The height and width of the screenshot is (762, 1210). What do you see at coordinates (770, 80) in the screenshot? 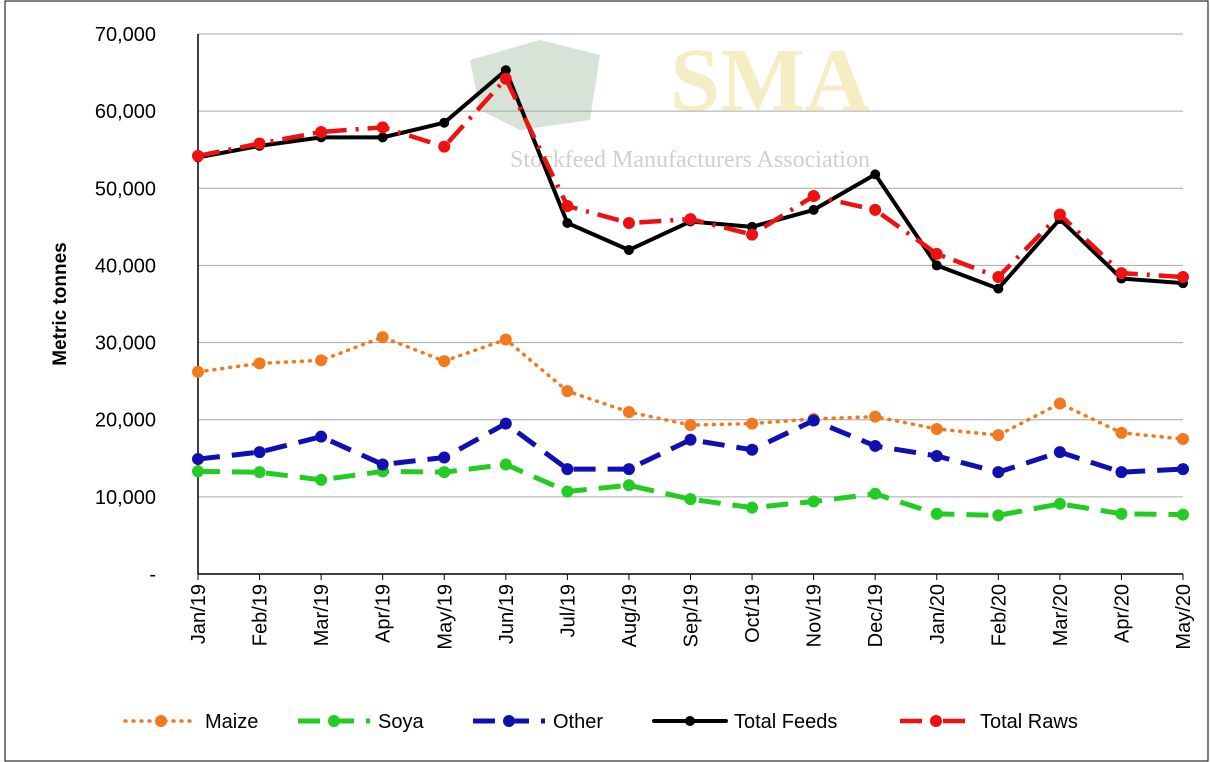
I see `watermark-logo: SMA` at bounding box center [770, 80].